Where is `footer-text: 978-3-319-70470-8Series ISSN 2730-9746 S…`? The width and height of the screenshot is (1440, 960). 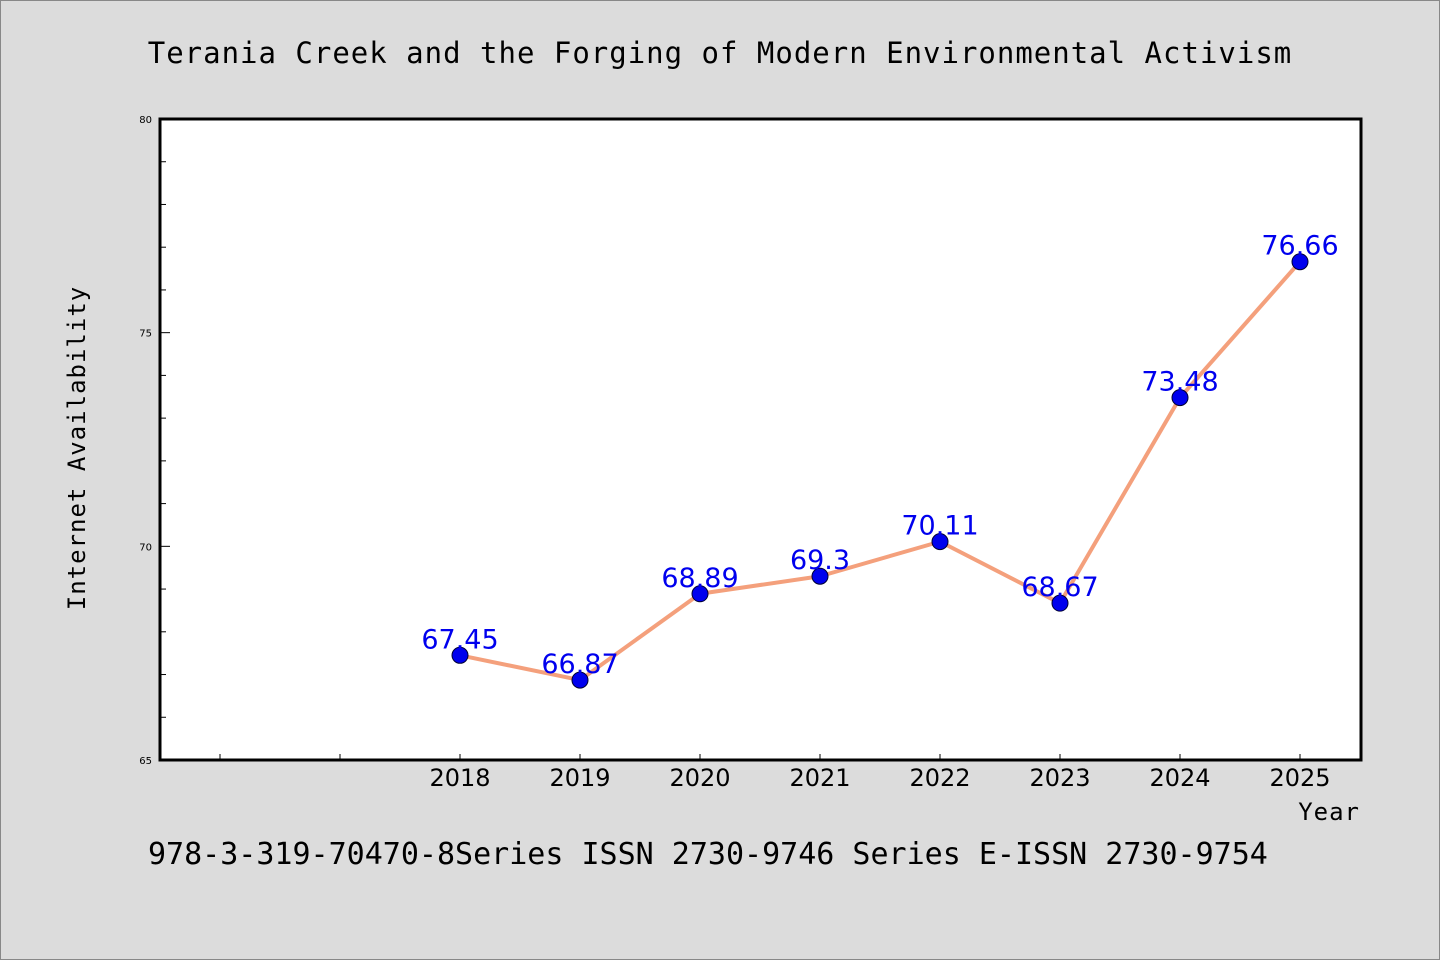
footer-text: 978-3-319-70470-8Series ISSN 2730-9746 S… is located at coordinates (708, 854).